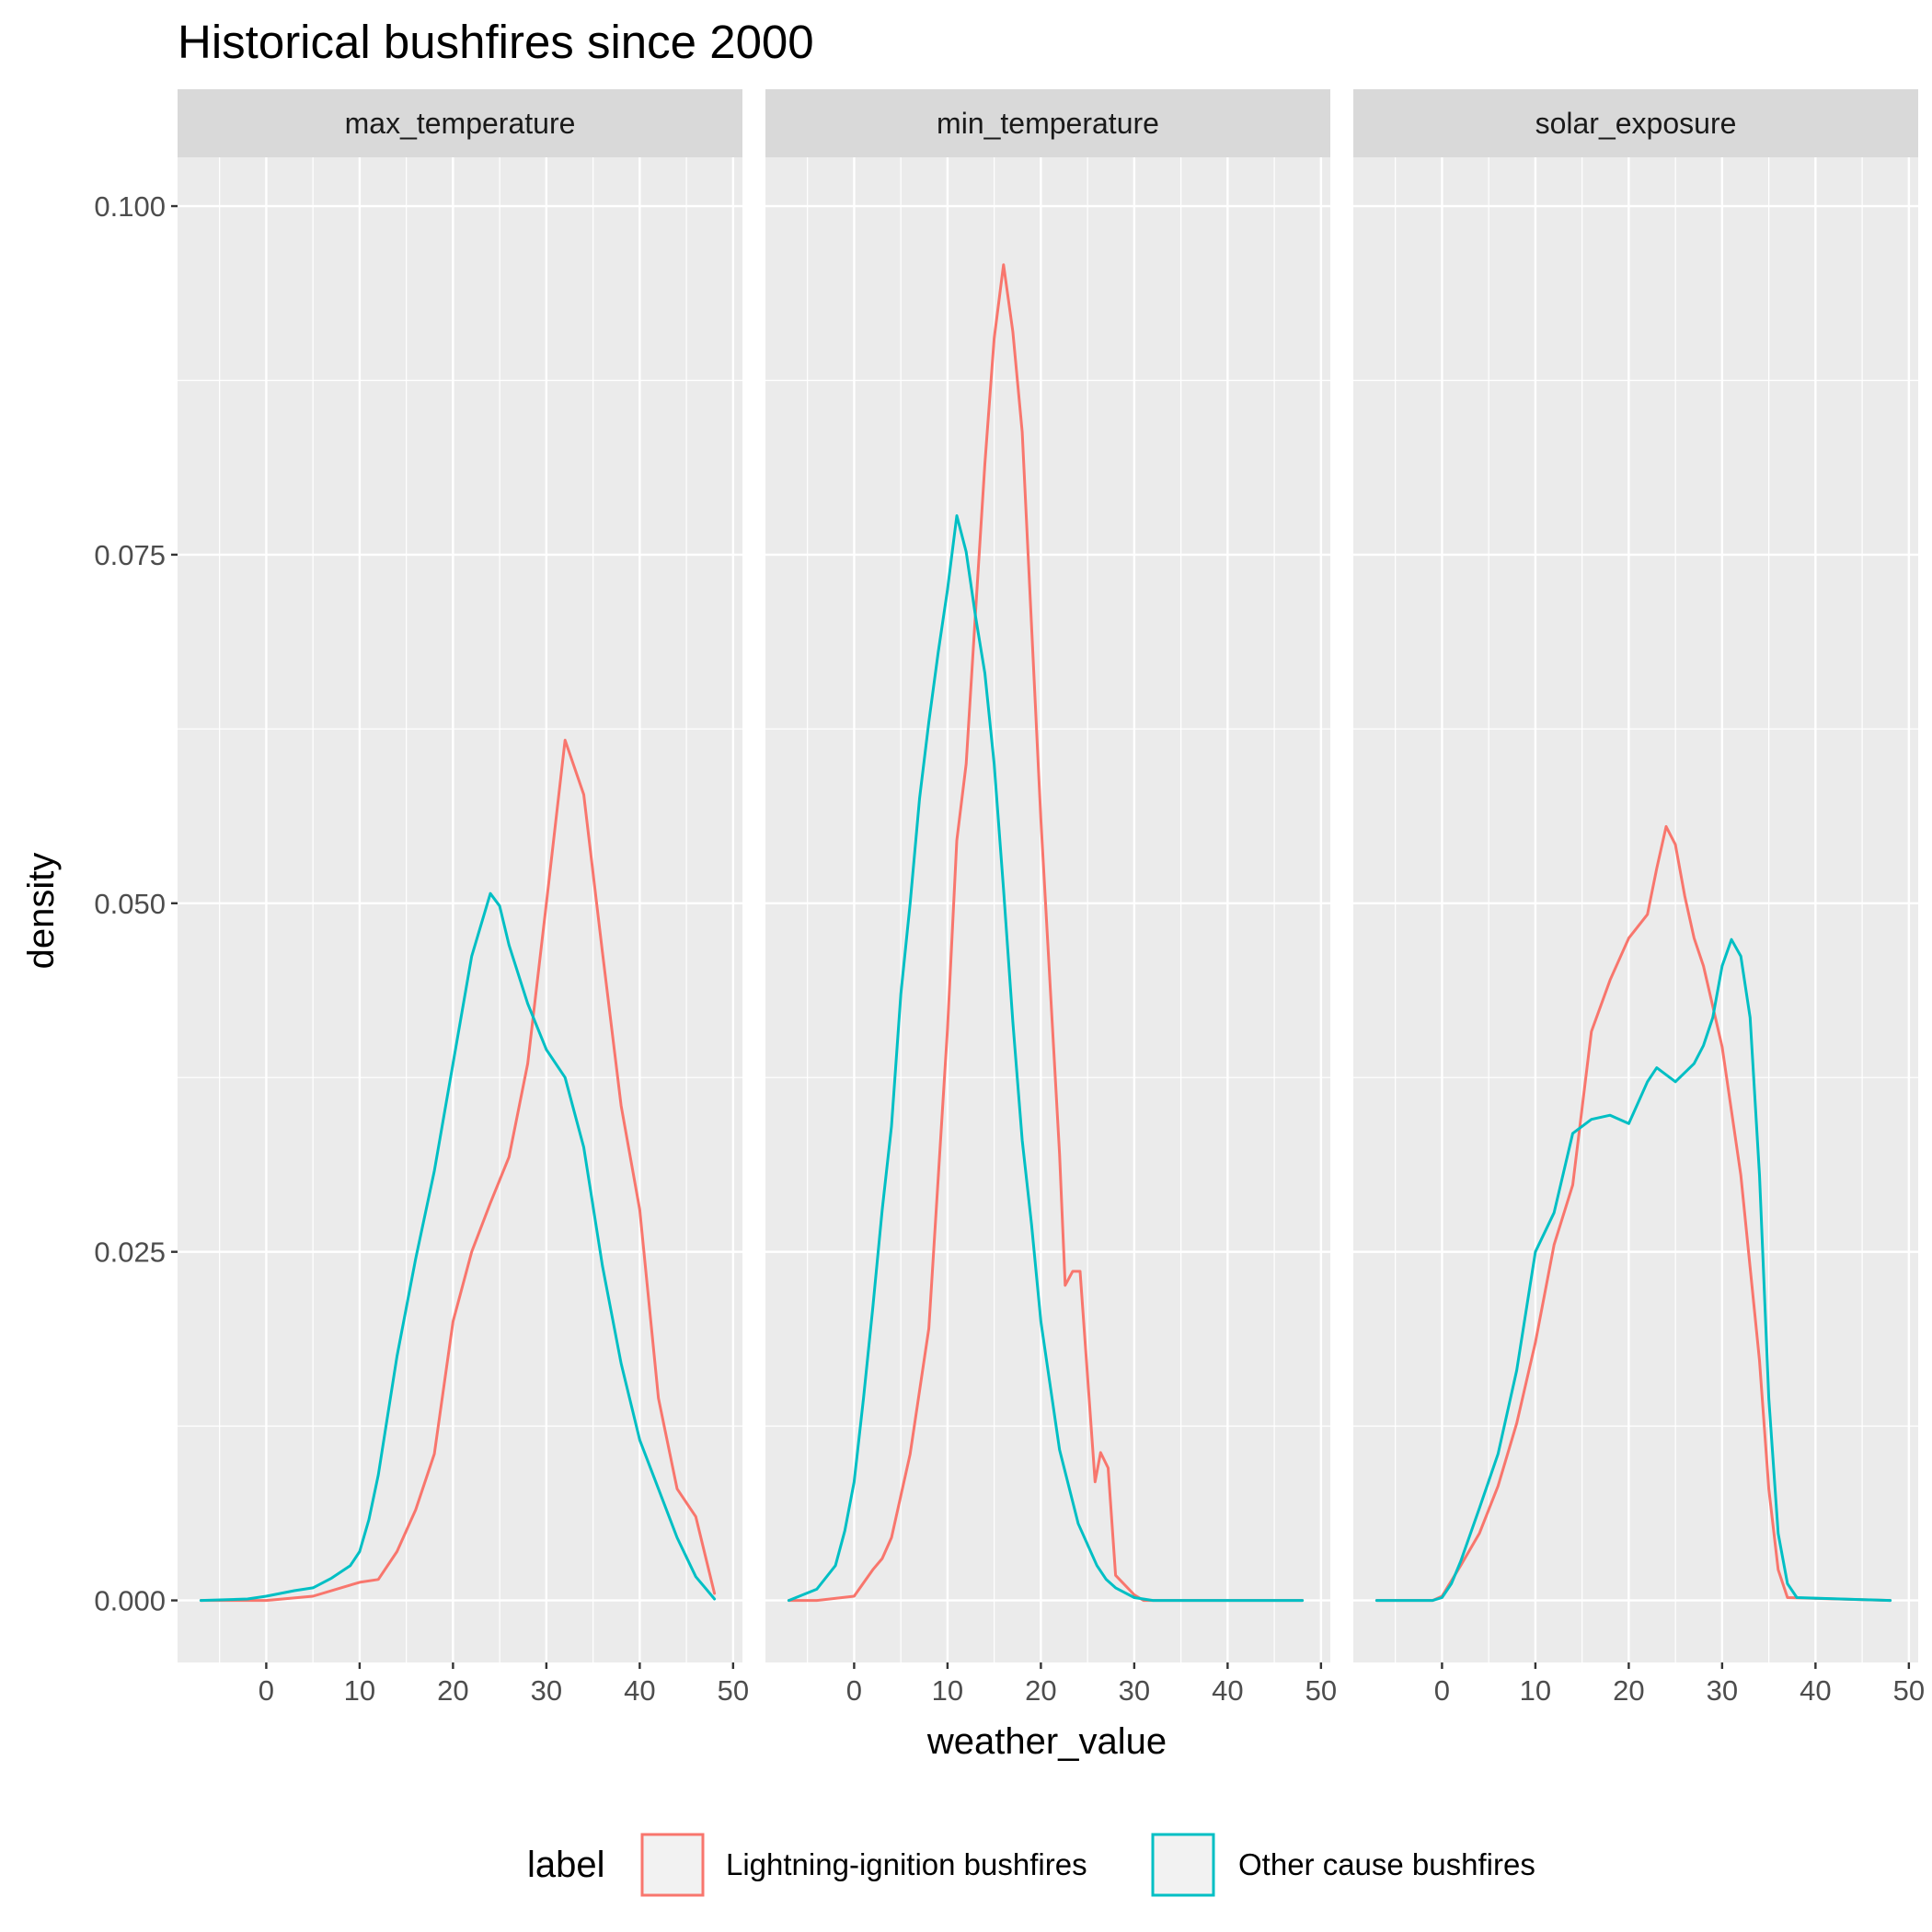  I want to click on facet-strip-label: solar_exposure, so click(1636, 123).